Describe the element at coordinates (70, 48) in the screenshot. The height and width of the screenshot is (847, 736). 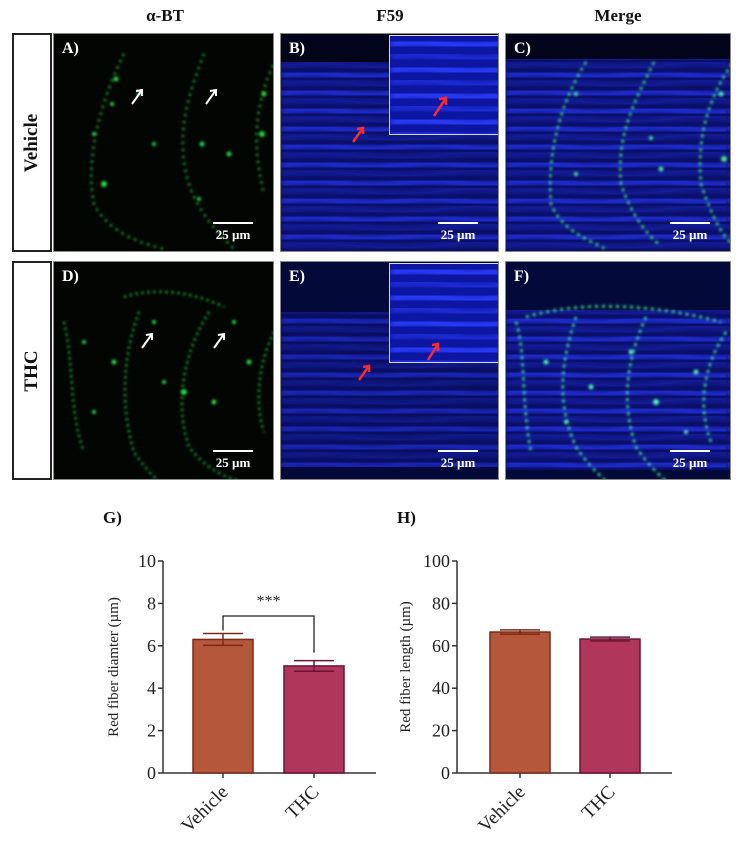
I see `panel-label-a: A)` at that location.